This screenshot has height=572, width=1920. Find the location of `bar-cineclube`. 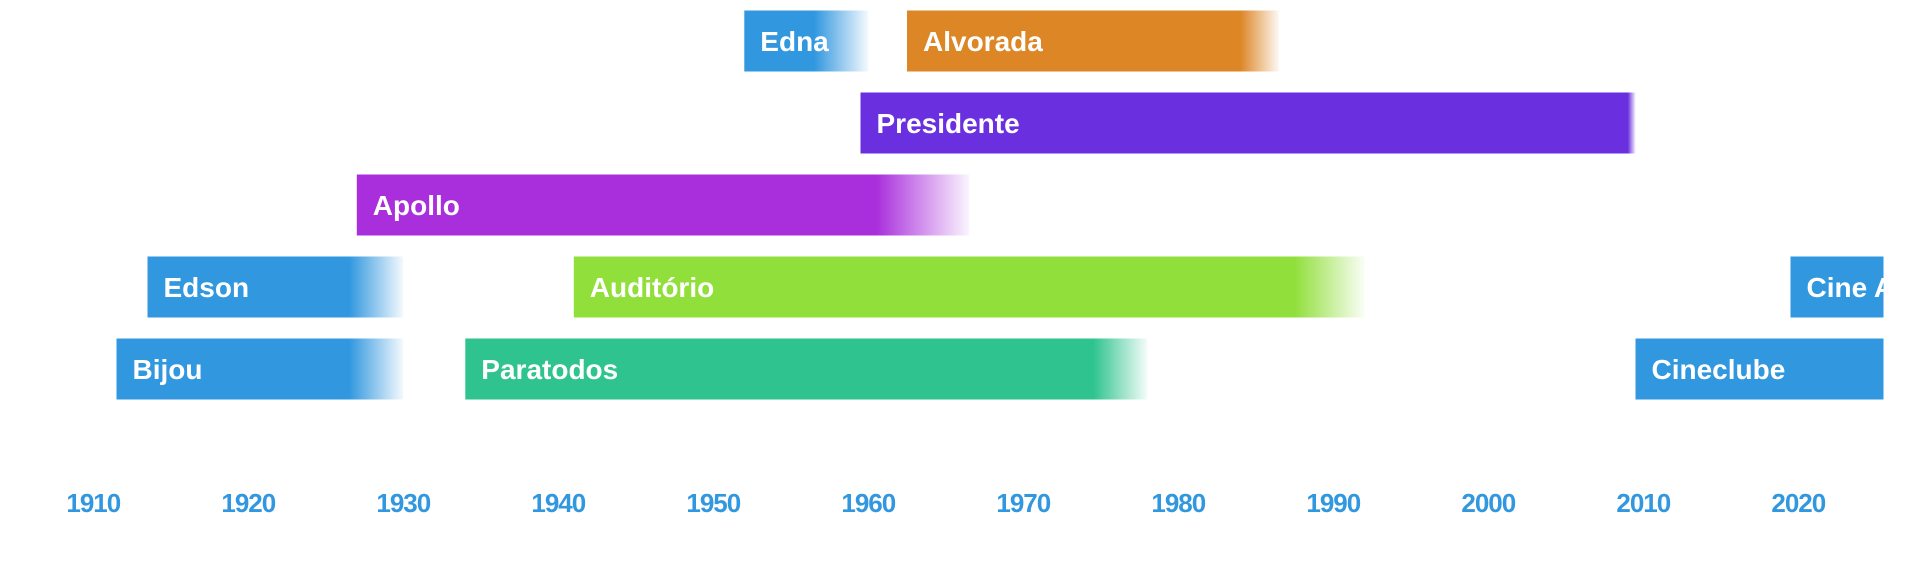

bar-cineclube is located at coordinates (1759, 369).